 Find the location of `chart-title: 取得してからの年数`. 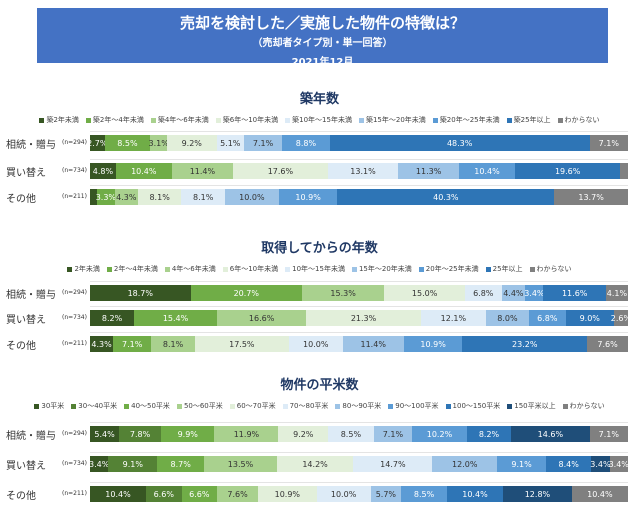

chart-title: 取得してからの年数 is located at coordinates (319, 248).